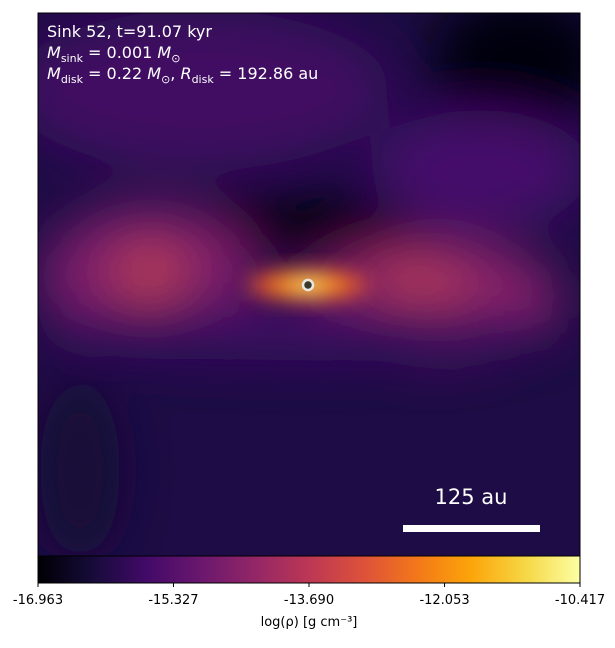 Image resolution: width=615 pixels, height=648 pixels. Describe the element at coordinates (266, 73) in the screenshot. I see `annotation-part: = 192.86 au` at that location.